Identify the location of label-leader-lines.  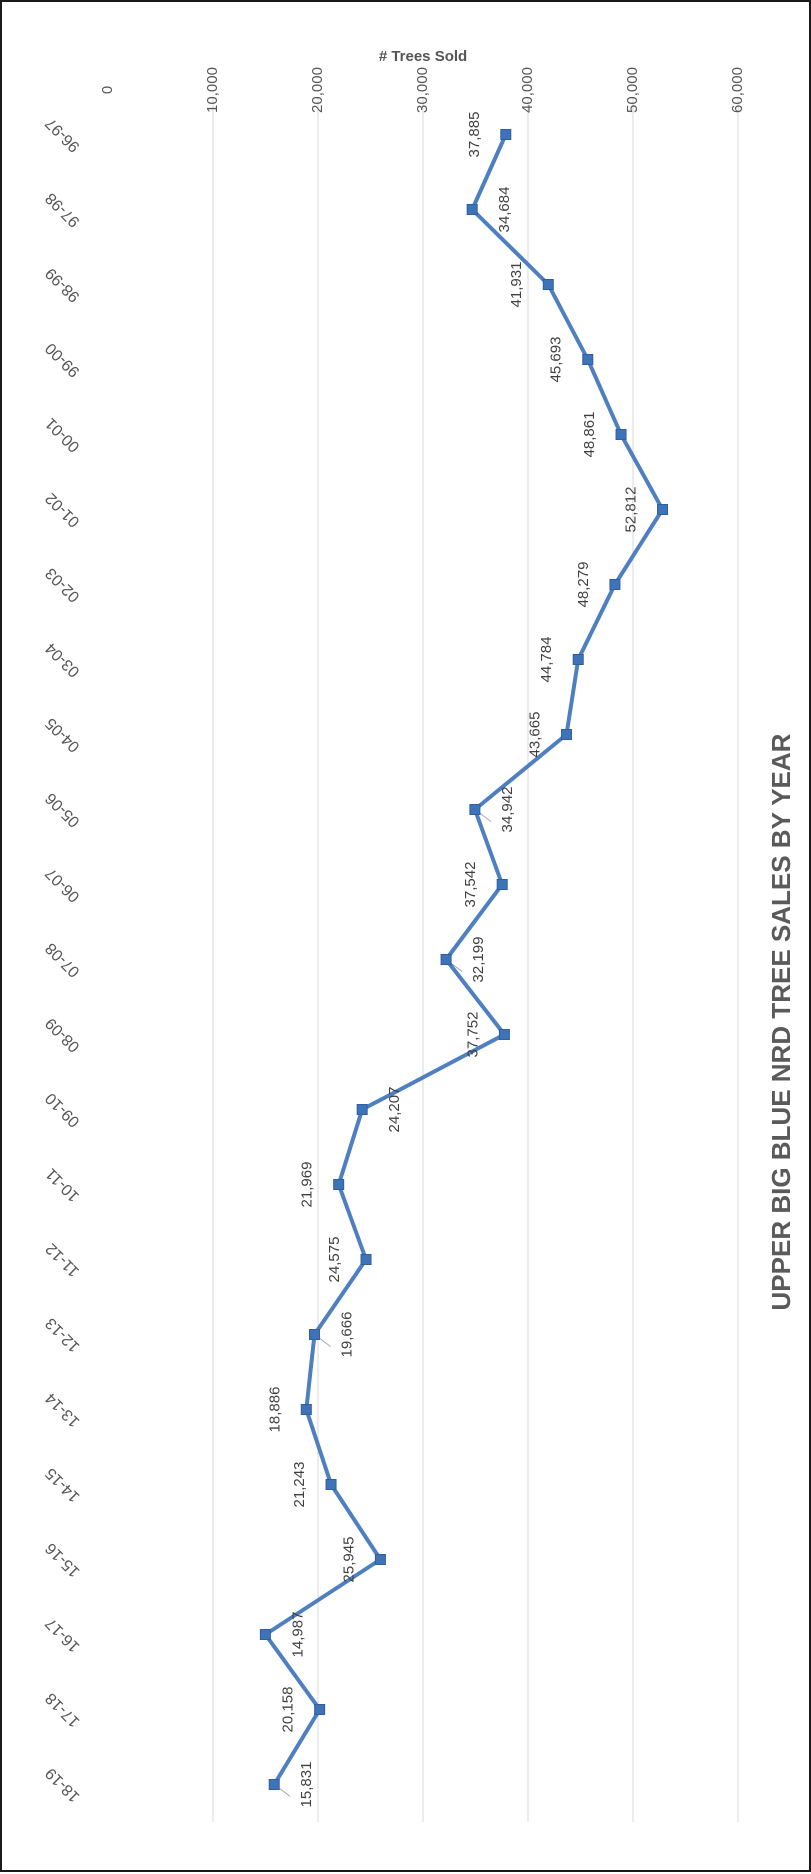
(384, 1305).